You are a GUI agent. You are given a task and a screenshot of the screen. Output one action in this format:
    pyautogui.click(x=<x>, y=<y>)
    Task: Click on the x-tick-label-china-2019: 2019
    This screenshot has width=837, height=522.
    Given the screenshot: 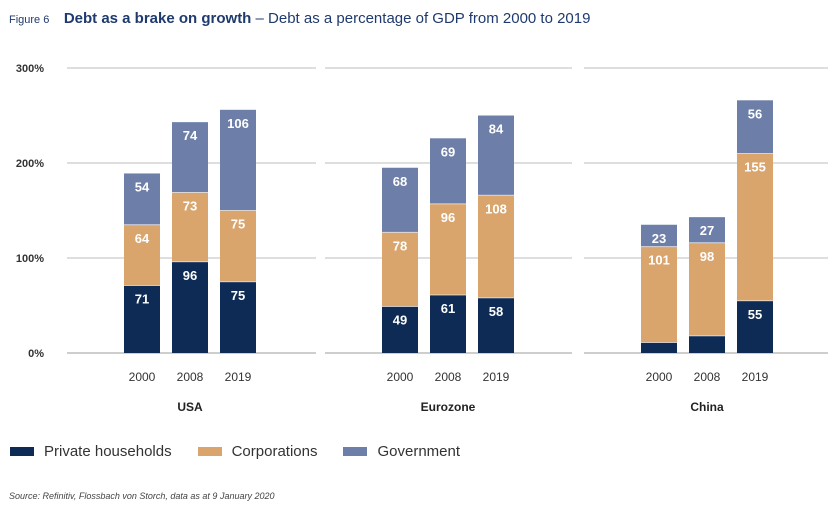 What is the action you would take?
    pyautogui.click(x=755, y=377)
    